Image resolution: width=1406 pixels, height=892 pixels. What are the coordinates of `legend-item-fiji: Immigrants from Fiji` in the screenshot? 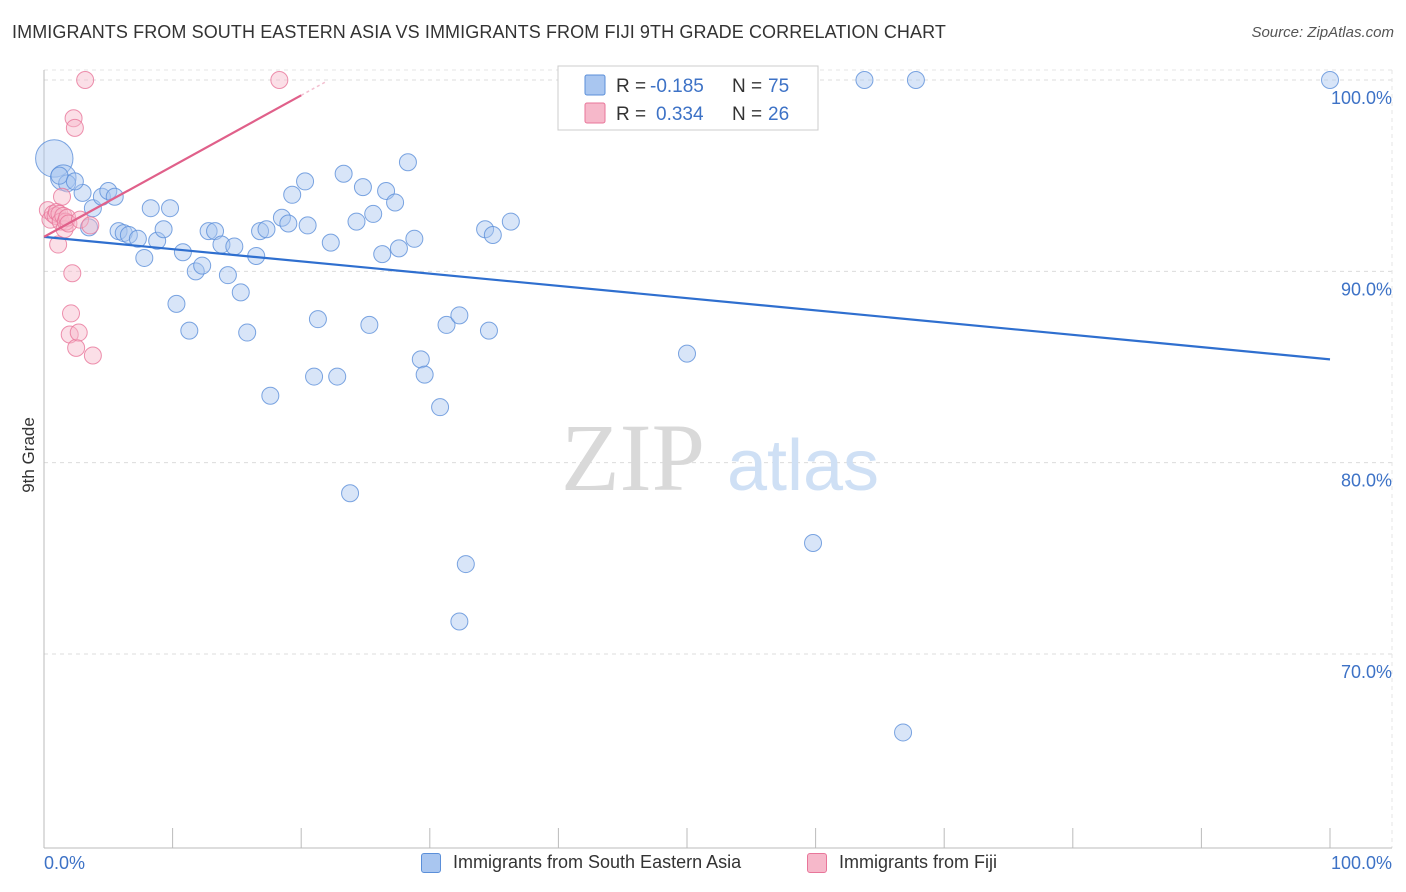 It's located at (902, 862).